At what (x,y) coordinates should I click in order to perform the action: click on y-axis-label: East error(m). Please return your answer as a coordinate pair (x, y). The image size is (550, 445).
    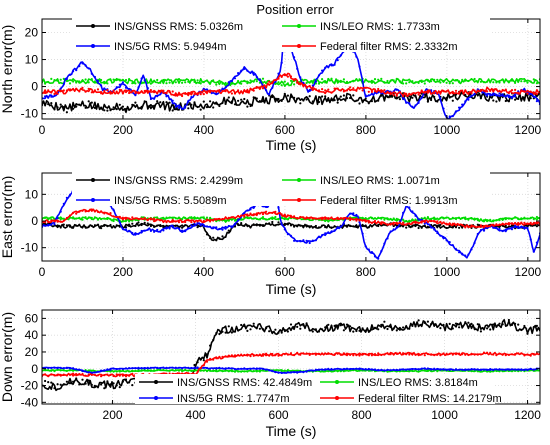
    Looking at the image, I should click on (7, 217).